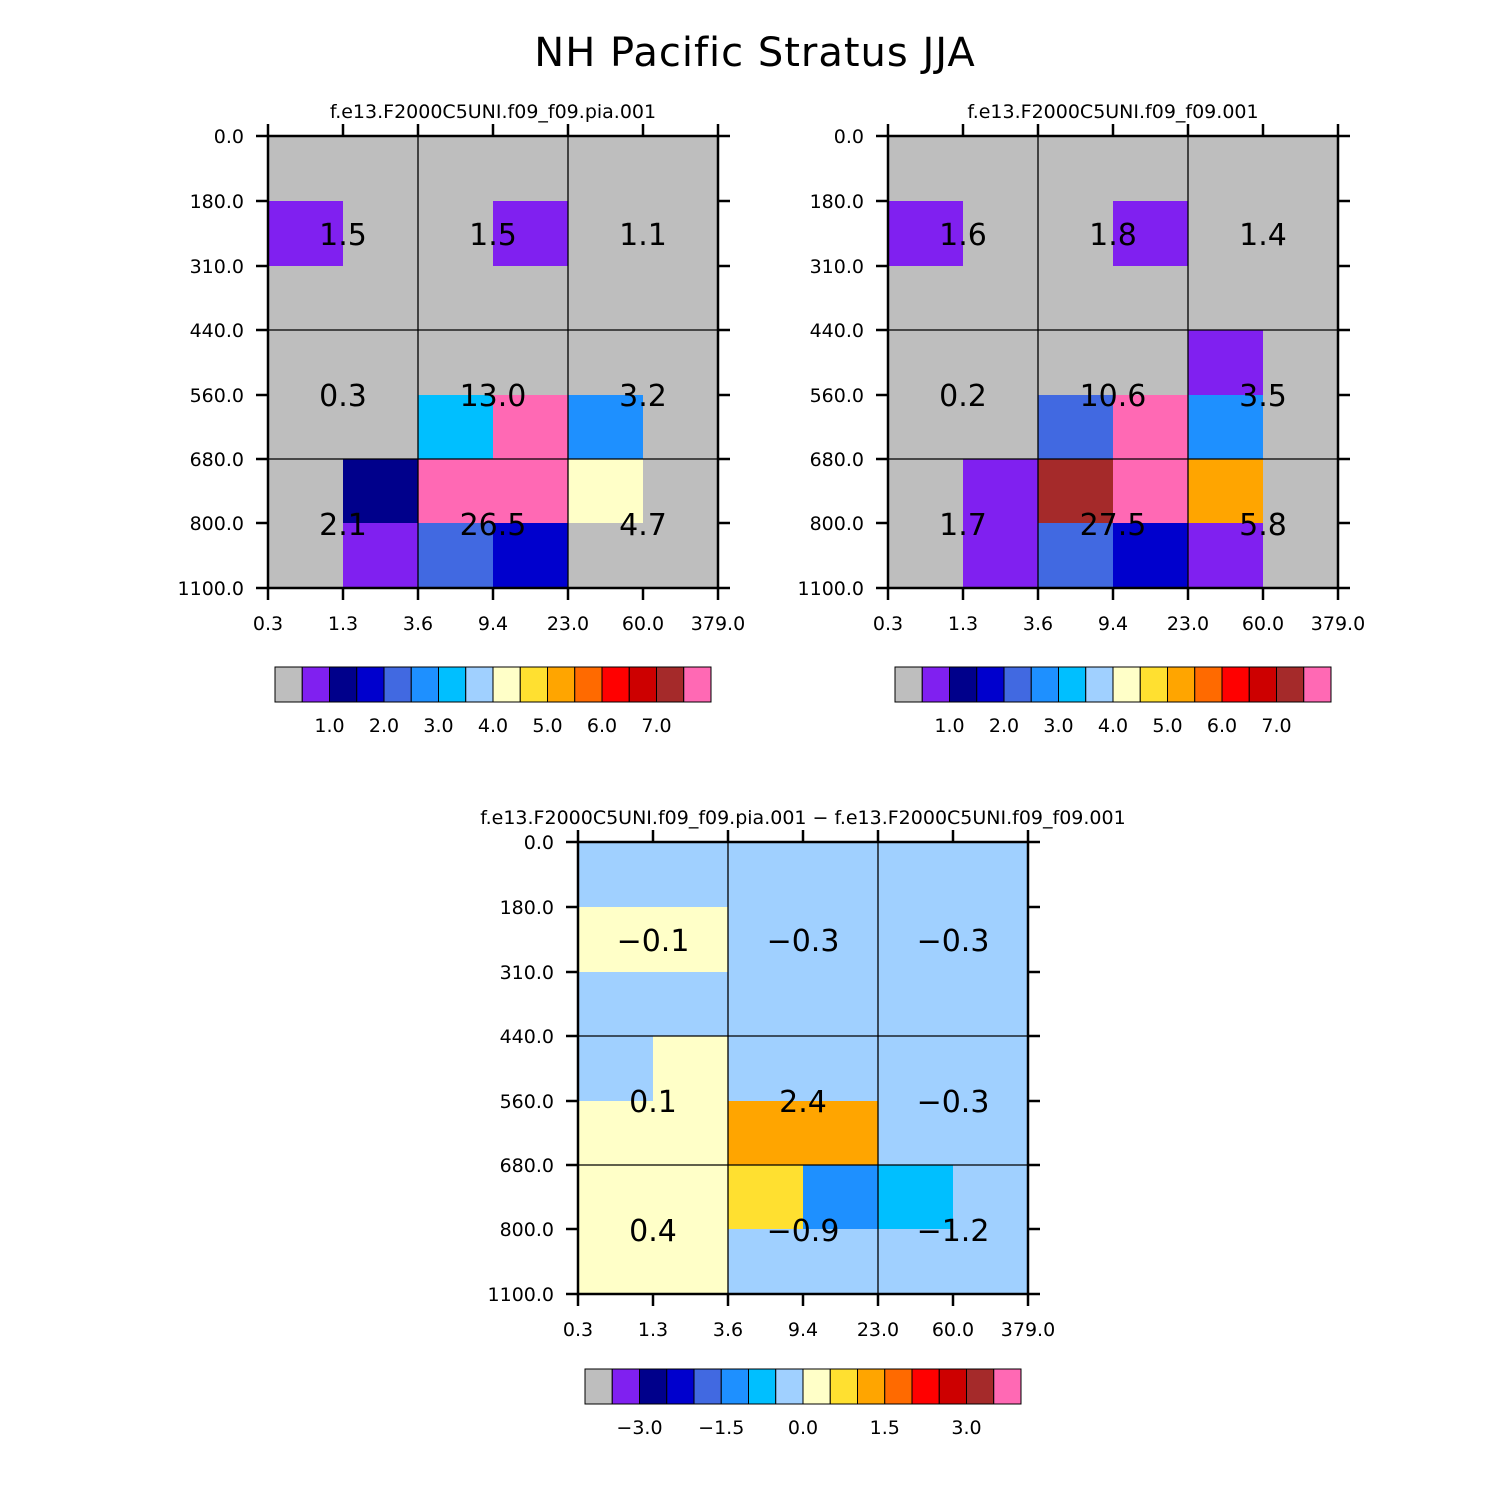 The image size is (1510, 1510). What do you see at coordinates (803, 941) in the screenshot?
I see `cell-value-label: −0.3` at bounding box center [803, 941].